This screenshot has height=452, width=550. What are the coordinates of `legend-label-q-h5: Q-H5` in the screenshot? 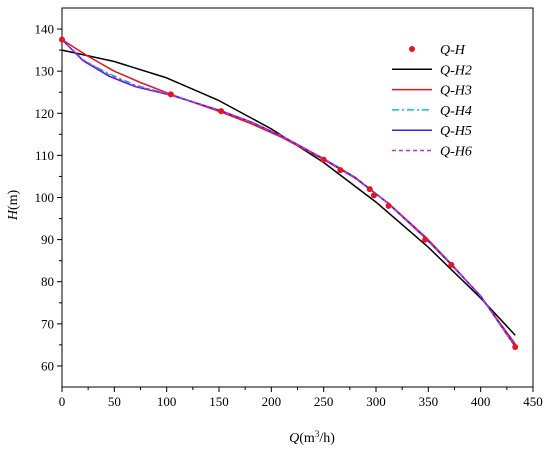 It's located at (456, 131).